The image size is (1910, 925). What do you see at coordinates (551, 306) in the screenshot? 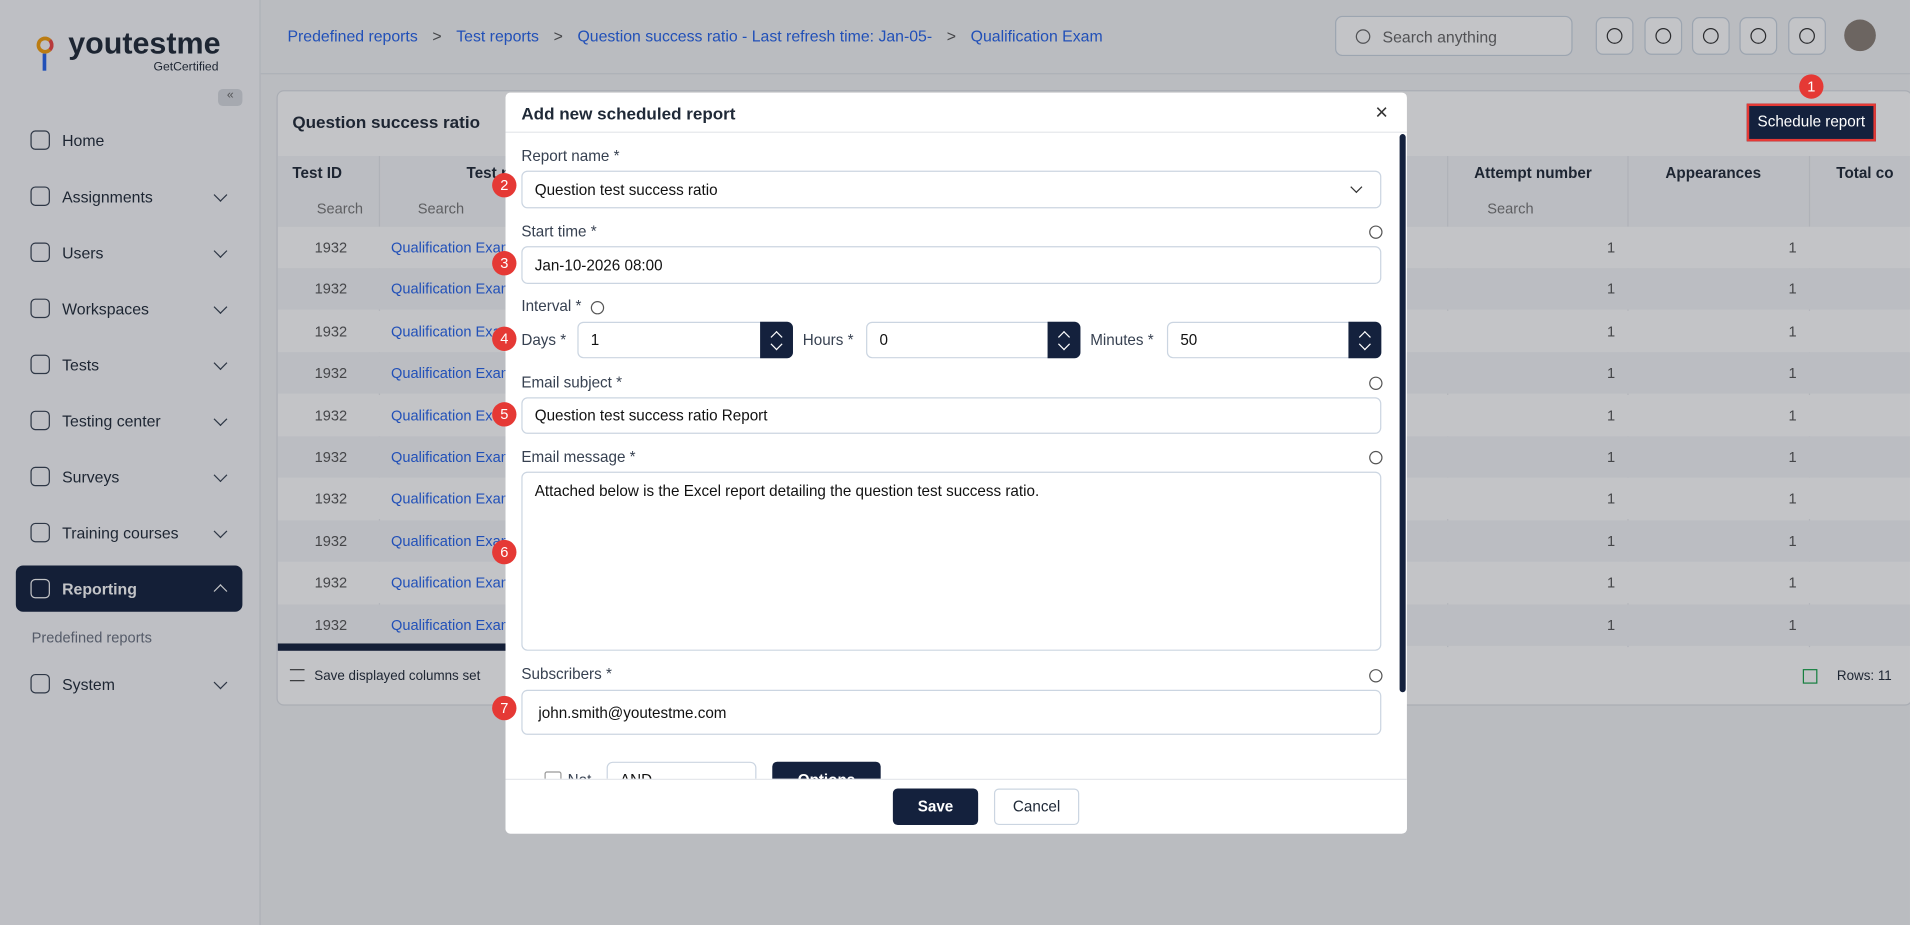
I see `interval-label: Interval *` at bounding box center [551, 306].